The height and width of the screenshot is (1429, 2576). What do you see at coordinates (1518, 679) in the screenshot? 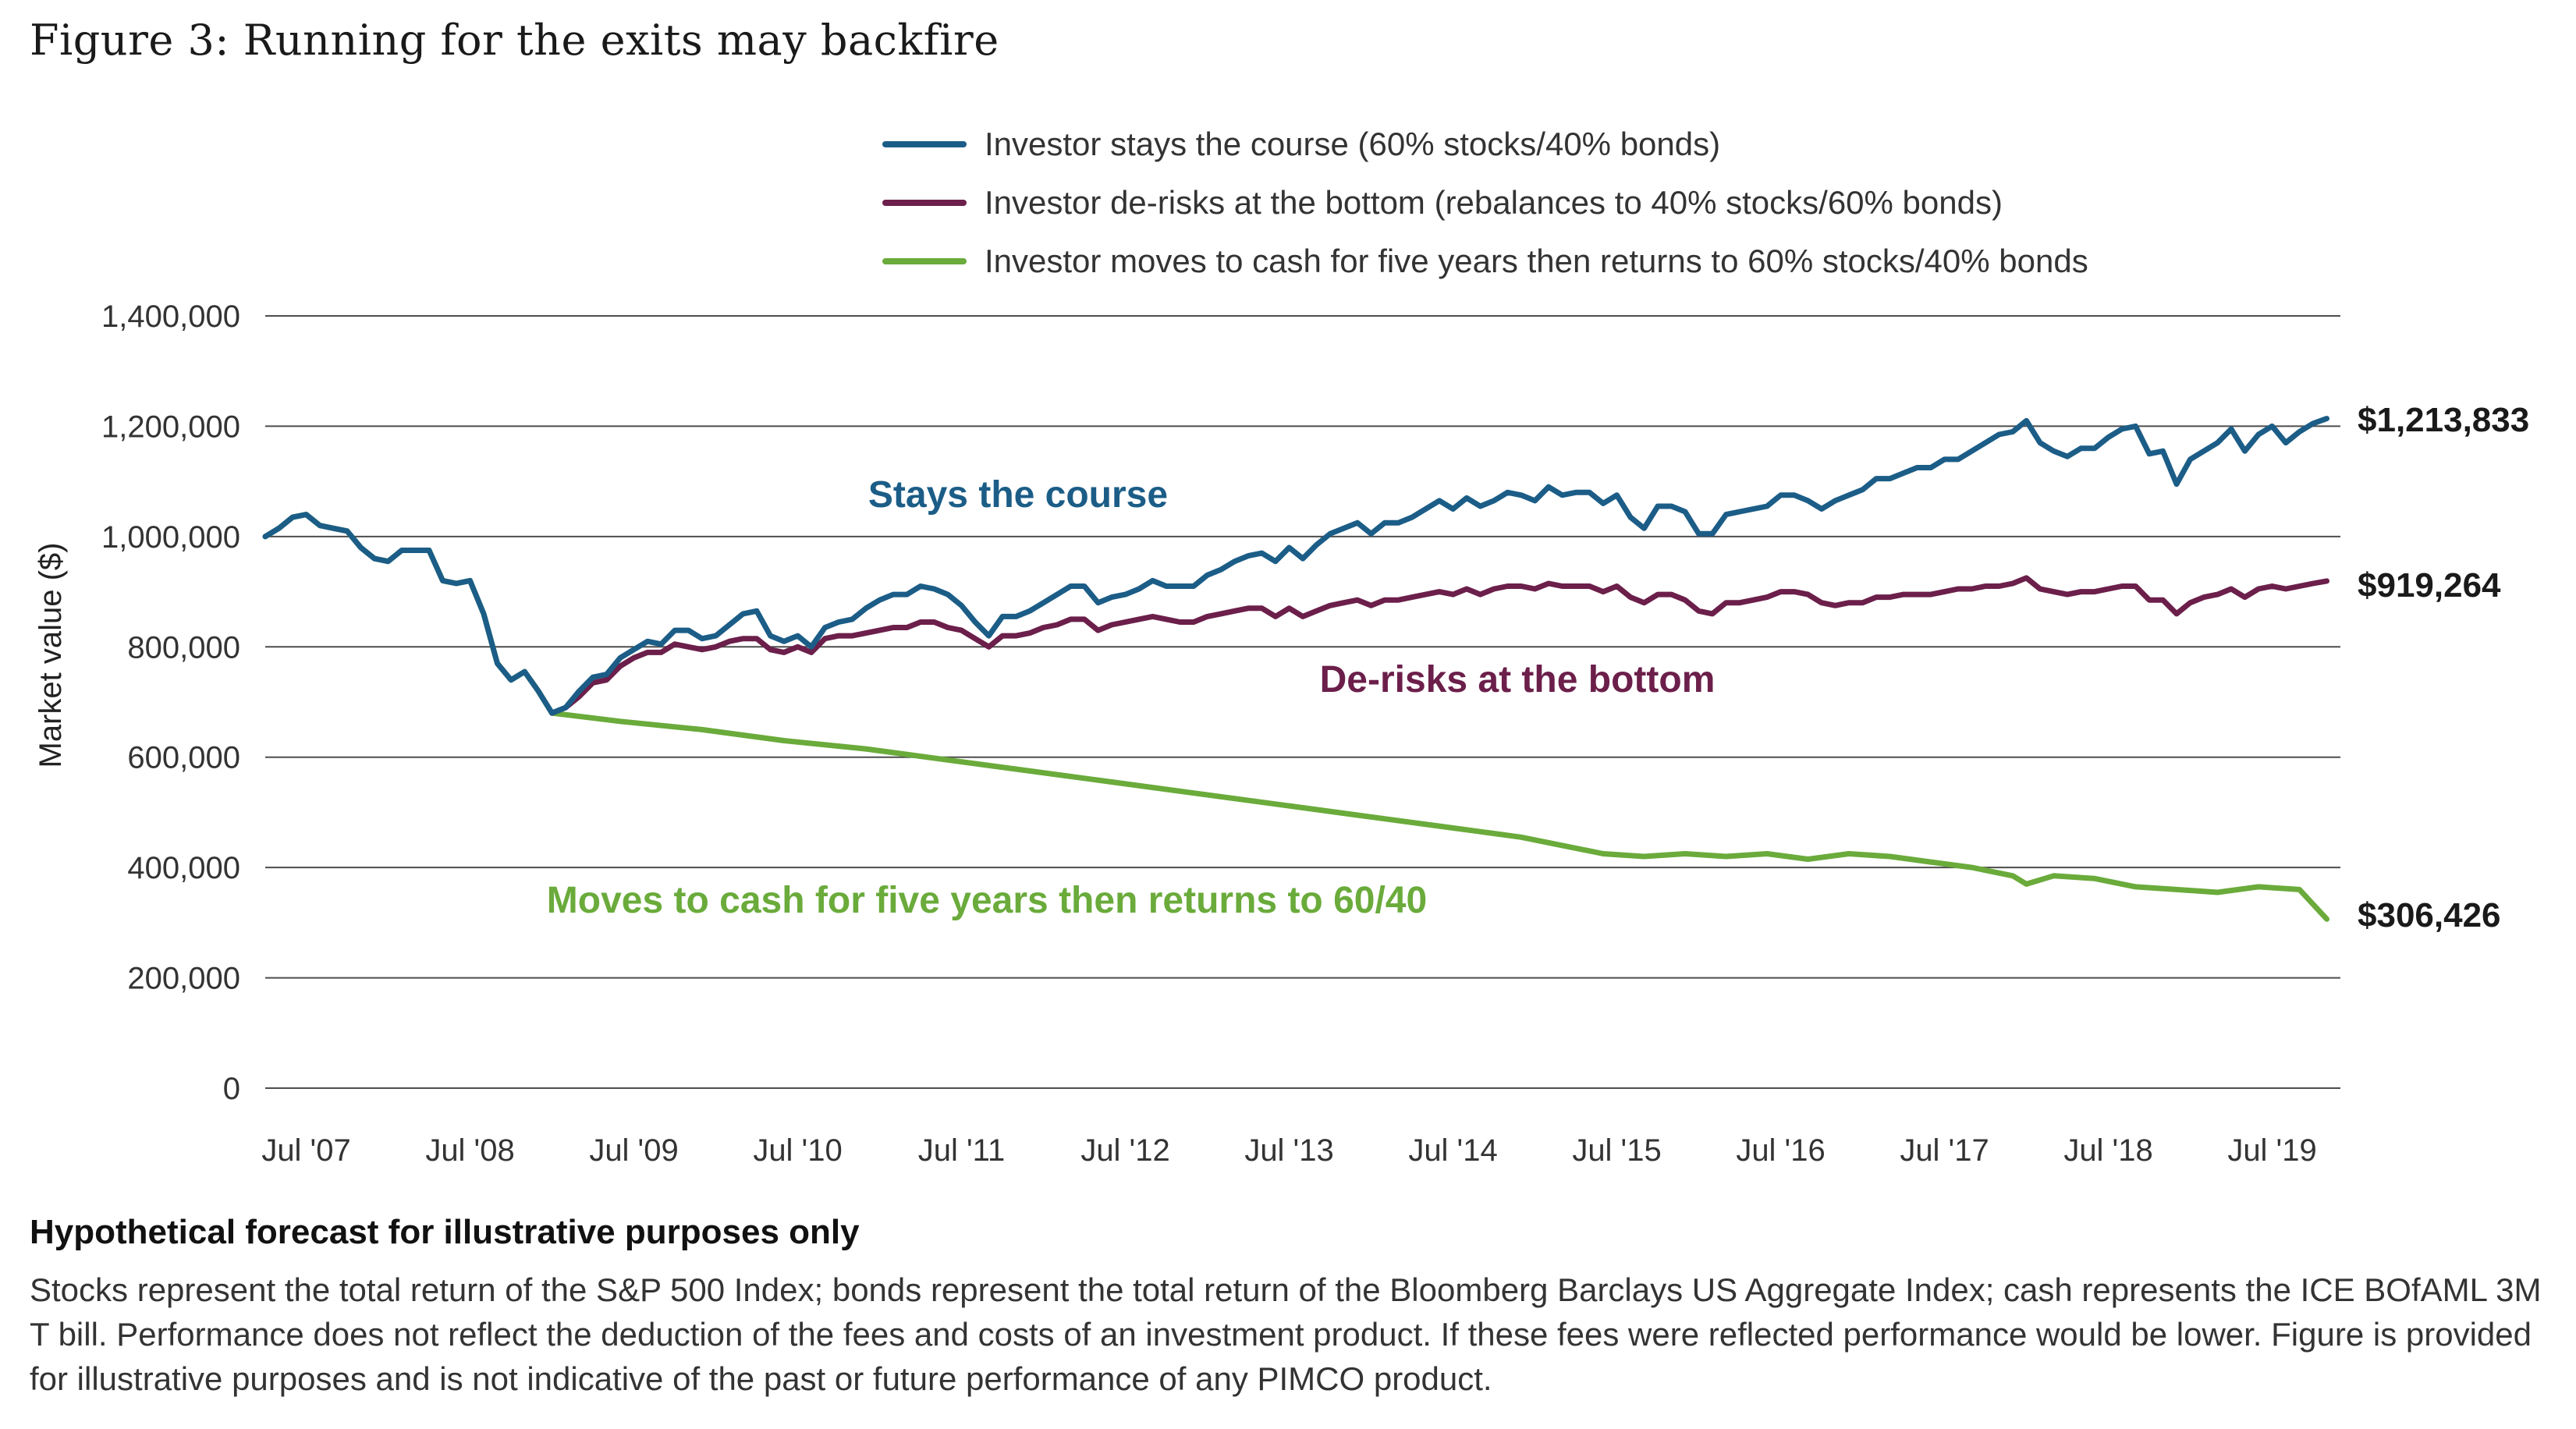
I see `series-label-derisks: De-risks at the bottom` at bounding box center [1518, 679].